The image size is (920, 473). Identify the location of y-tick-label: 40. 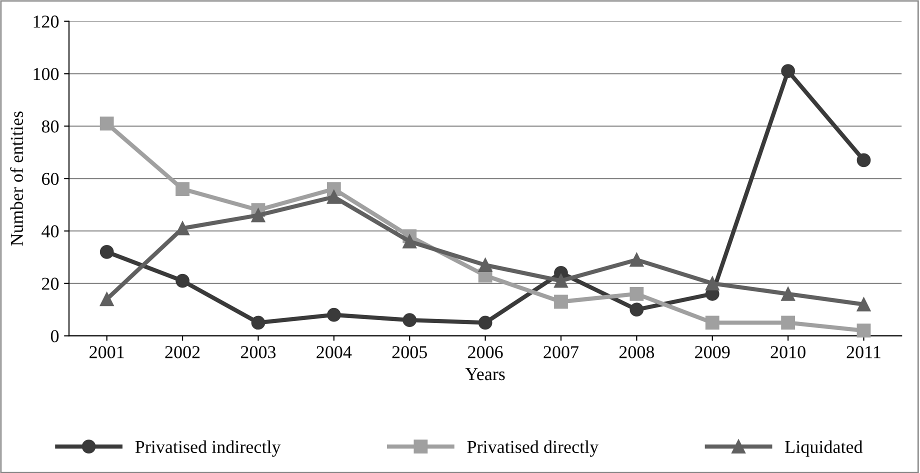
(50, 231).